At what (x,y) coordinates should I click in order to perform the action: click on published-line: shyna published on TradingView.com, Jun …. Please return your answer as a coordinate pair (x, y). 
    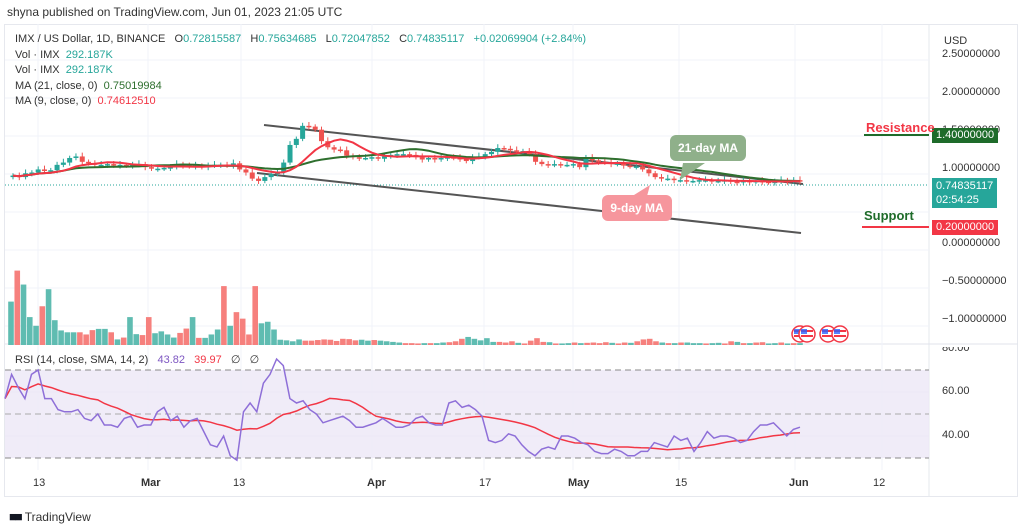
    Looking at the image, I should click on (175, 12).